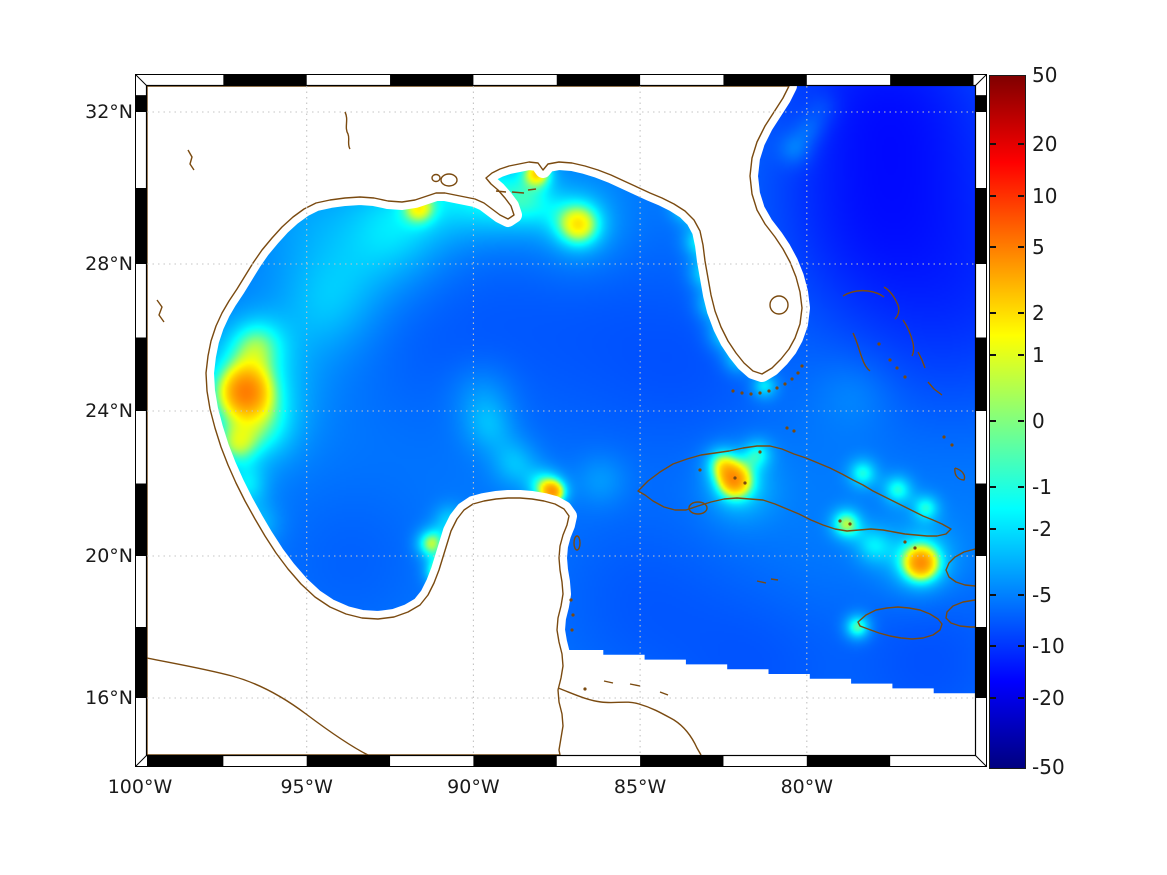 This screenshot has height=875, width=1167. What do you see at coordinates (436, 178) in the screenshot?
I see `lake-maurepas` at bounding box center [436, 178].